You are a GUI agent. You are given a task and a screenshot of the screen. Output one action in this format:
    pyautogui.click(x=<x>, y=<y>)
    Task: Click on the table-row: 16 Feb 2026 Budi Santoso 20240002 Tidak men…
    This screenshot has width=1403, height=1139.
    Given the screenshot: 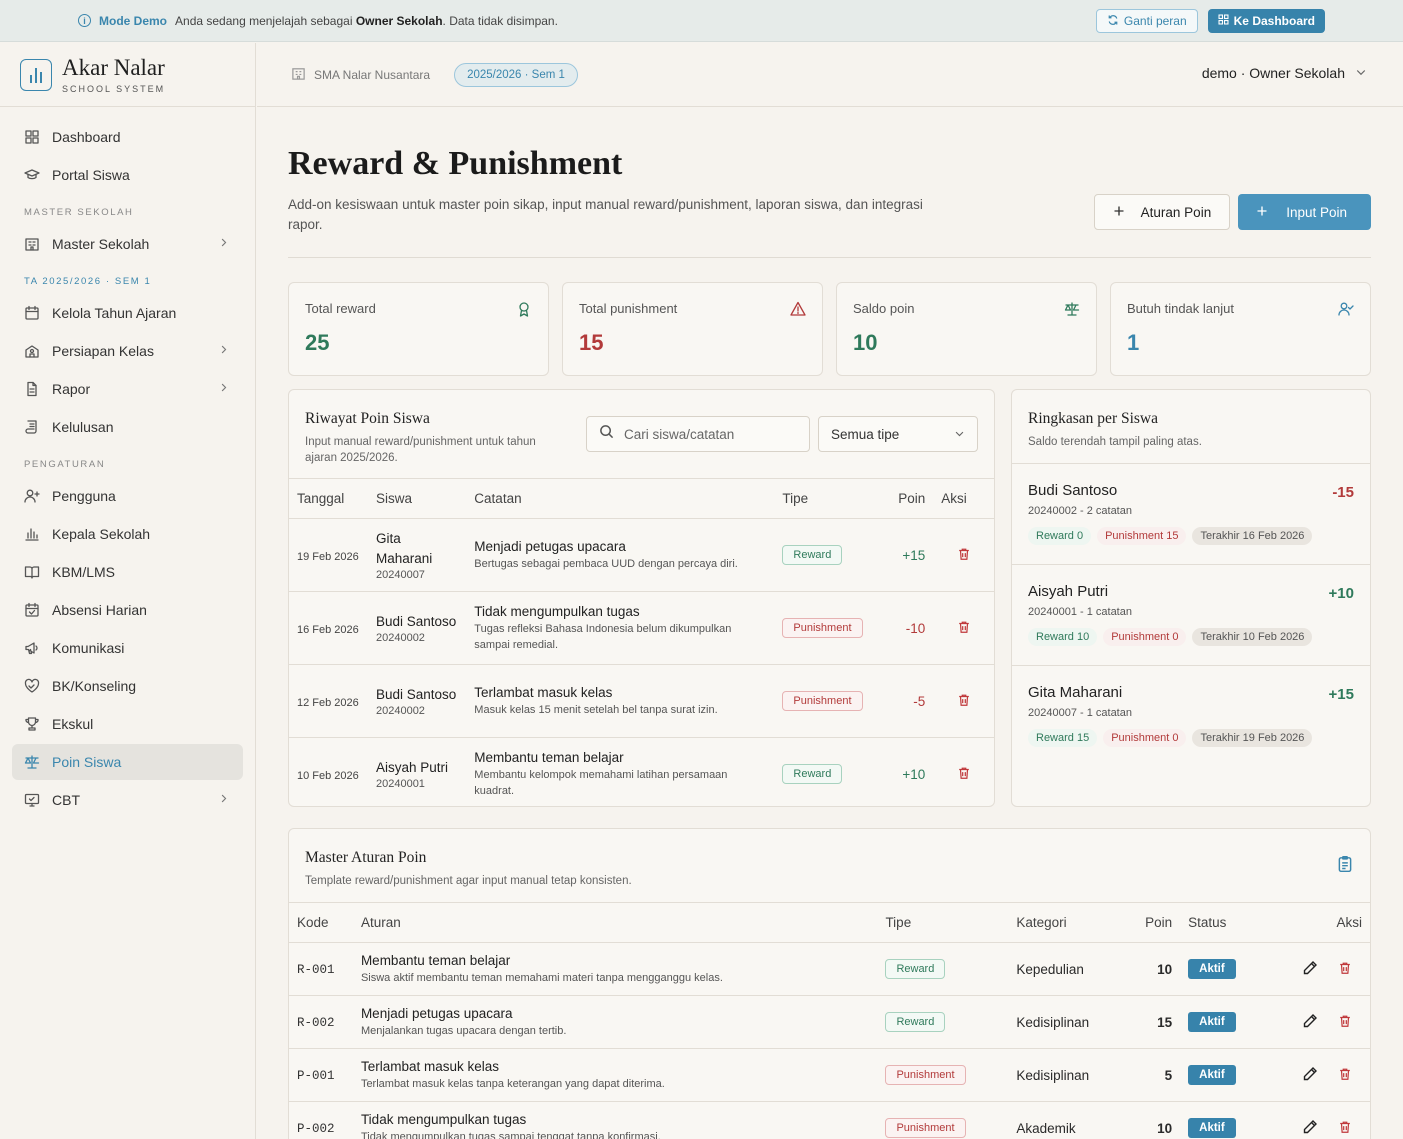 What is the action you would take?
    pyautogui.click(x=641, y=628)
    